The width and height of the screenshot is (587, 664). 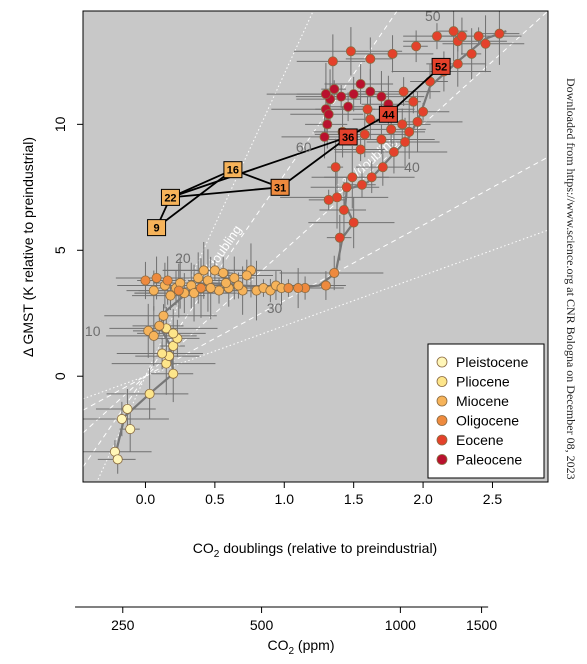 I want to click on legend-entry: Miocene, so click(x=482, y=401).